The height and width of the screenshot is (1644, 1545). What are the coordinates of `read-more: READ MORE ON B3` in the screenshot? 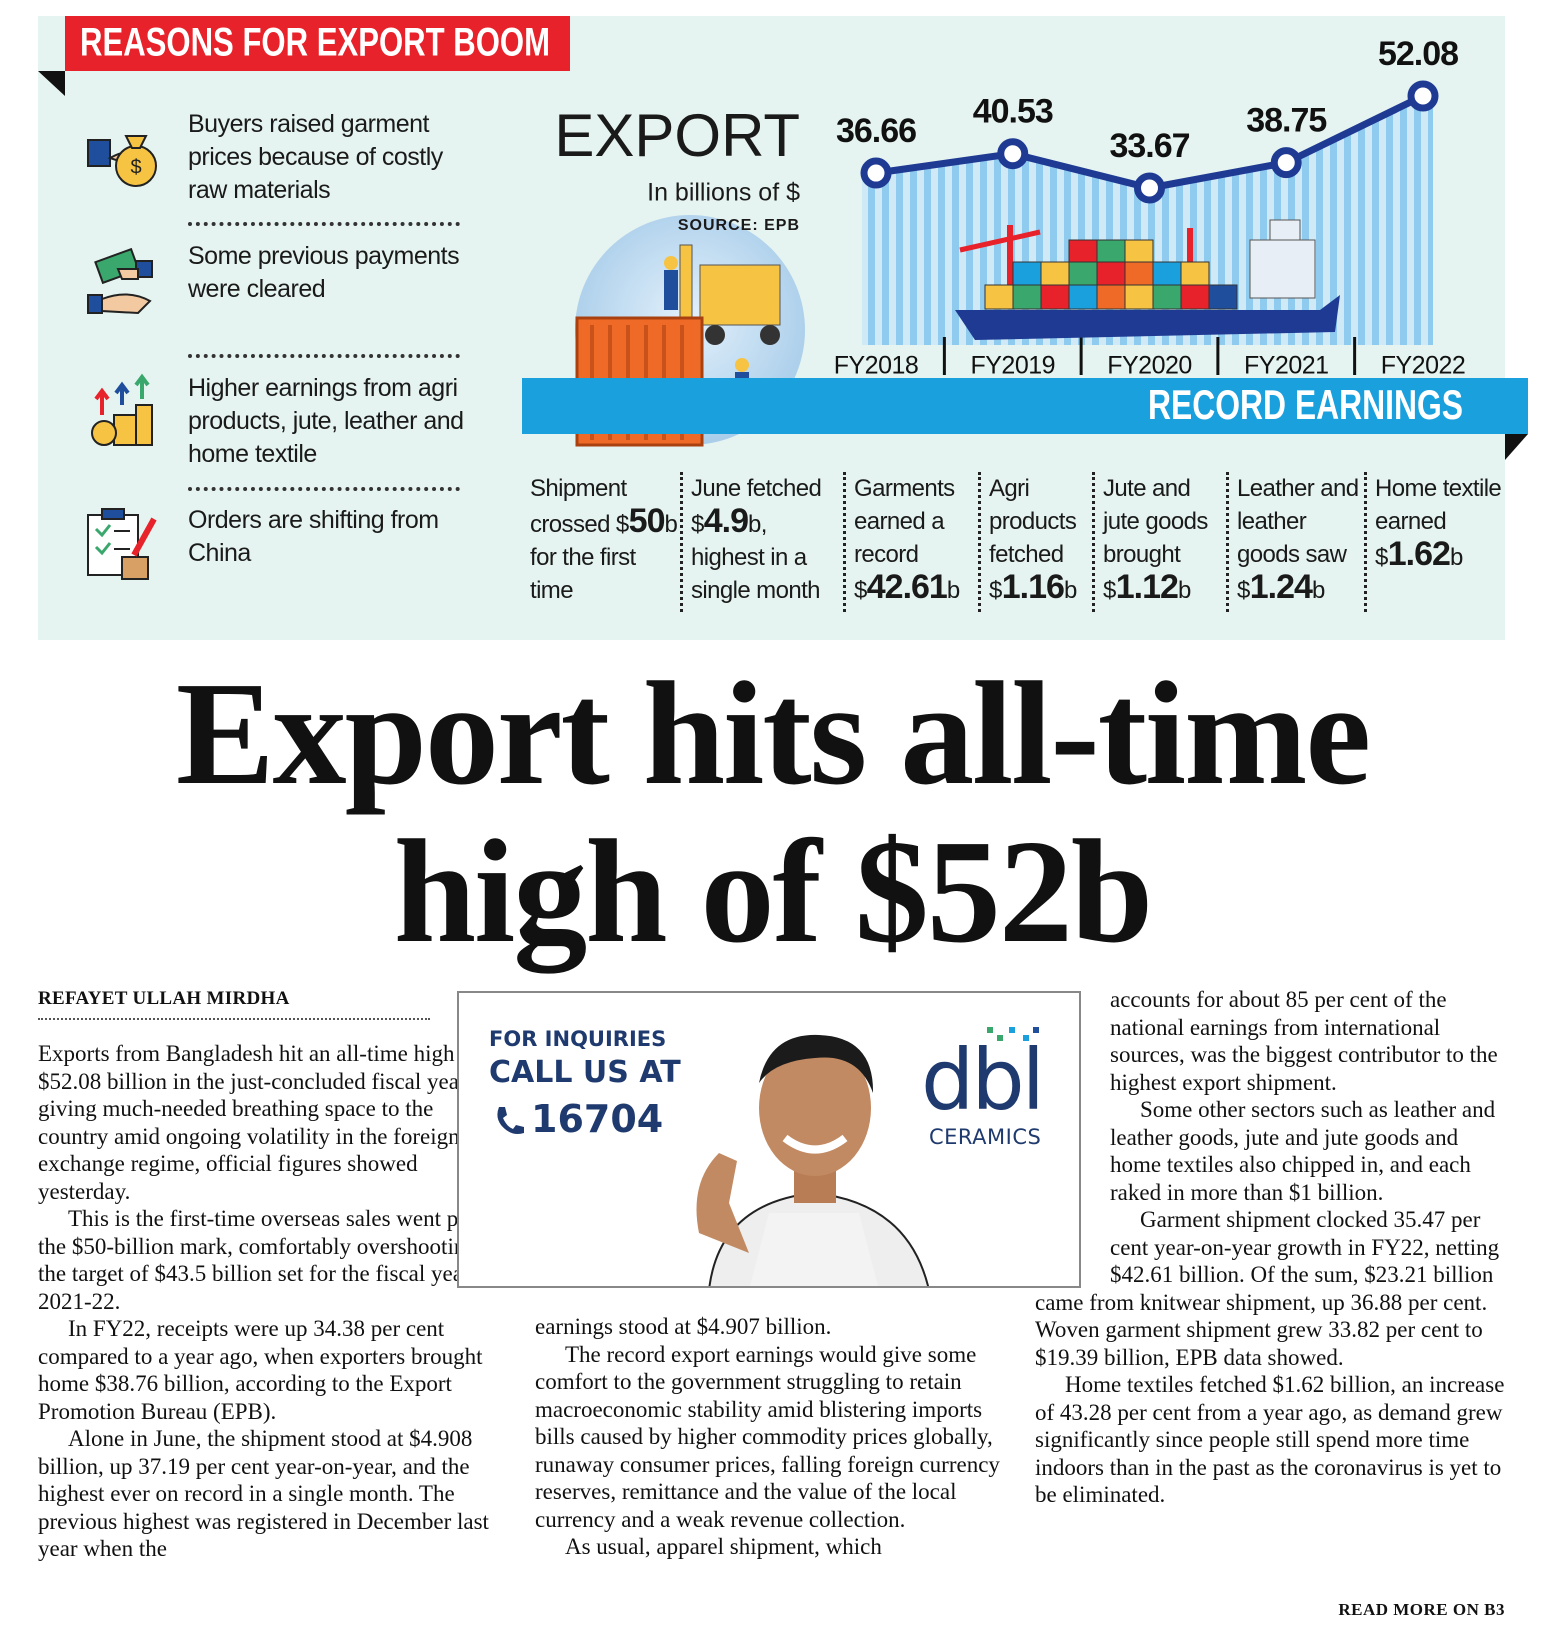 It's located at (1421, 1609).